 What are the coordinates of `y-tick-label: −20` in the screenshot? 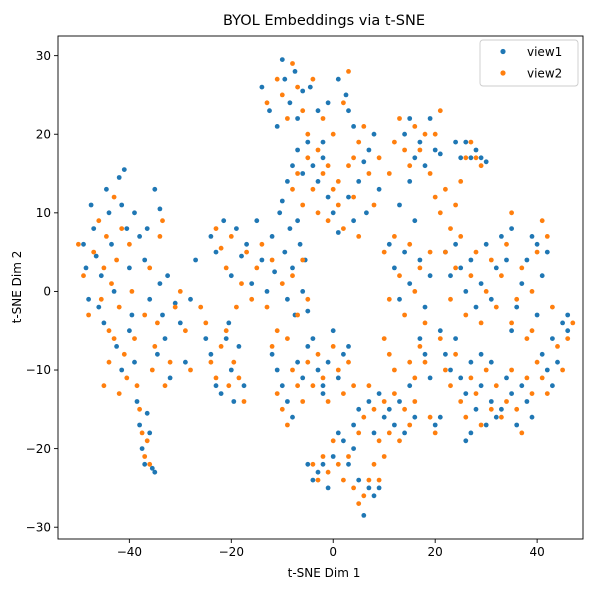 It's located at (38, 449).